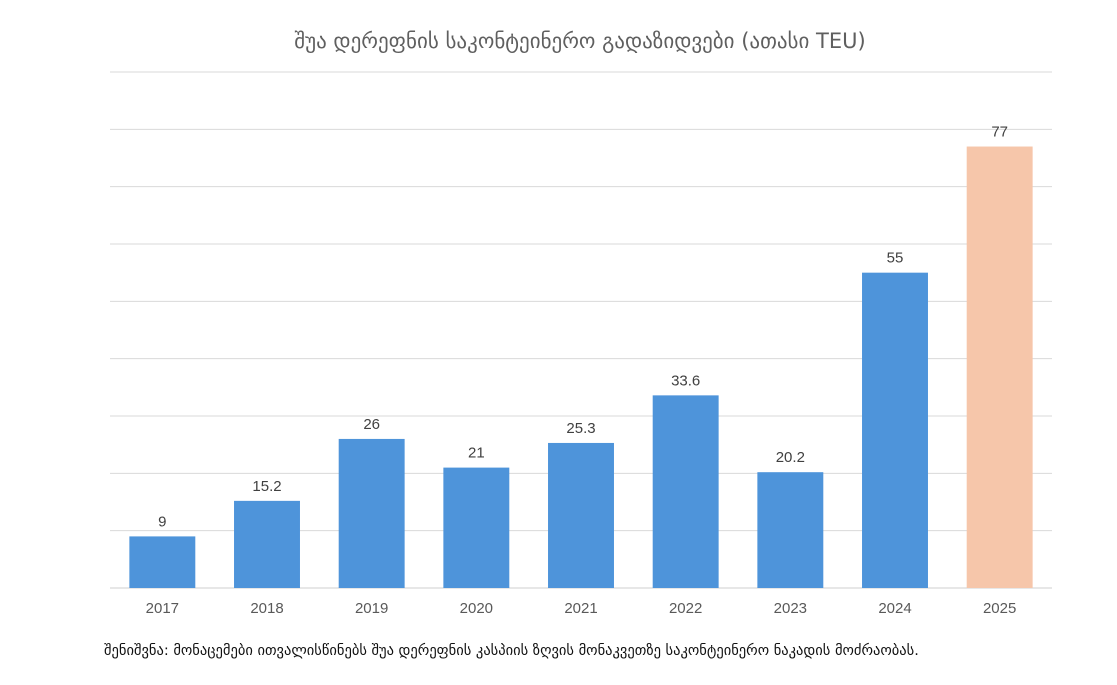  Describe the element at coordinates (581, 515) in the screenshot. I see `bar-2021` at that location.